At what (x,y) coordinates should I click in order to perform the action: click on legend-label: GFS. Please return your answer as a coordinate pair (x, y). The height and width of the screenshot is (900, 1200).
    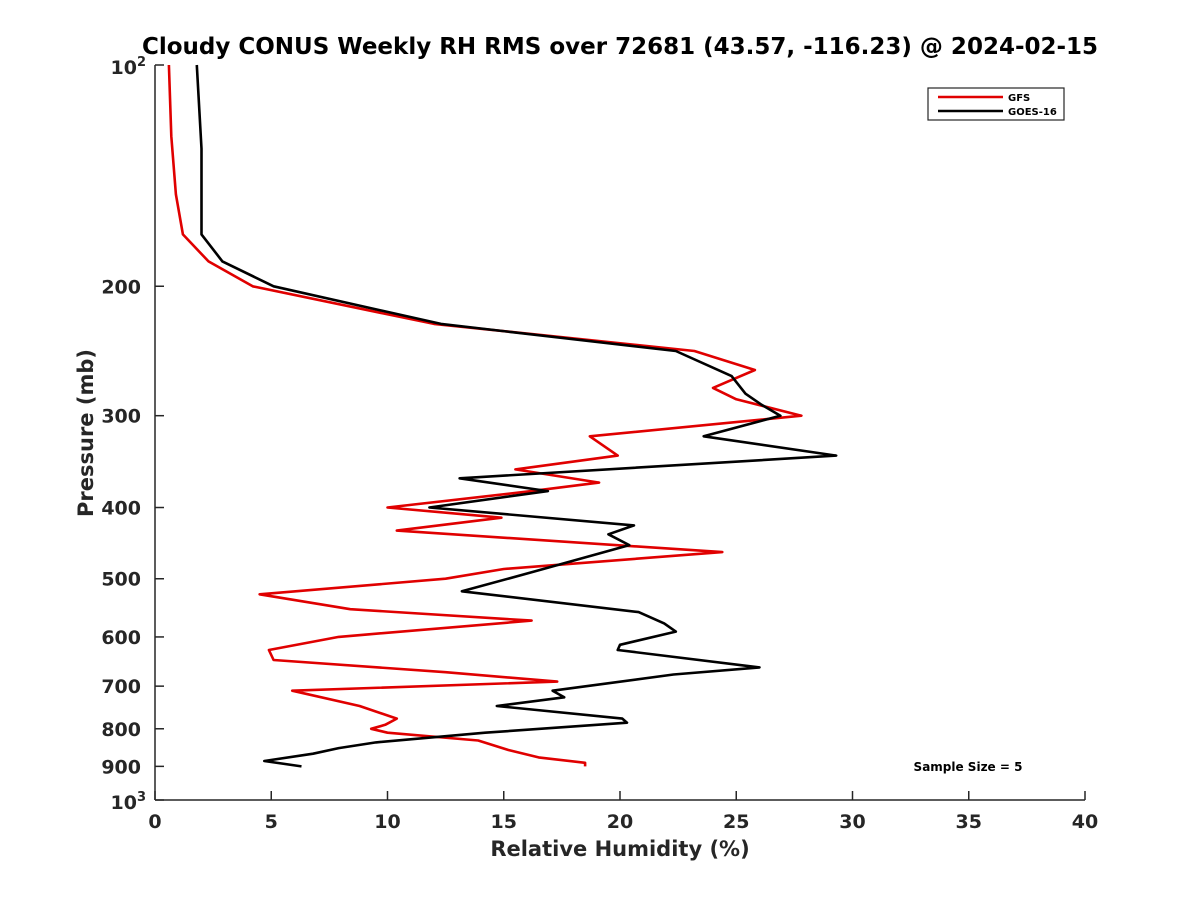
    Looking at the image, I should click on (1019, 98).